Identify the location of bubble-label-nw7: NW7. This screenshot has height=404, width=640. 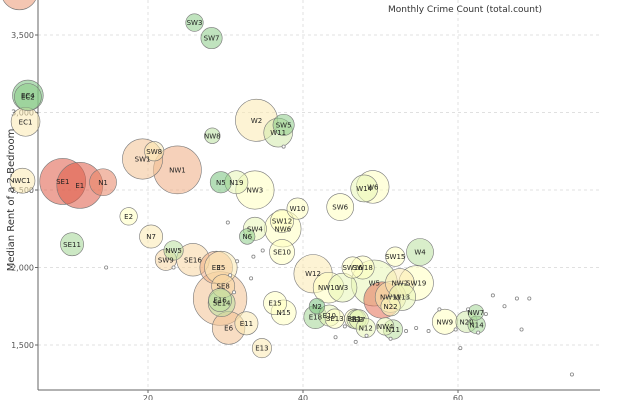
(476, 313).